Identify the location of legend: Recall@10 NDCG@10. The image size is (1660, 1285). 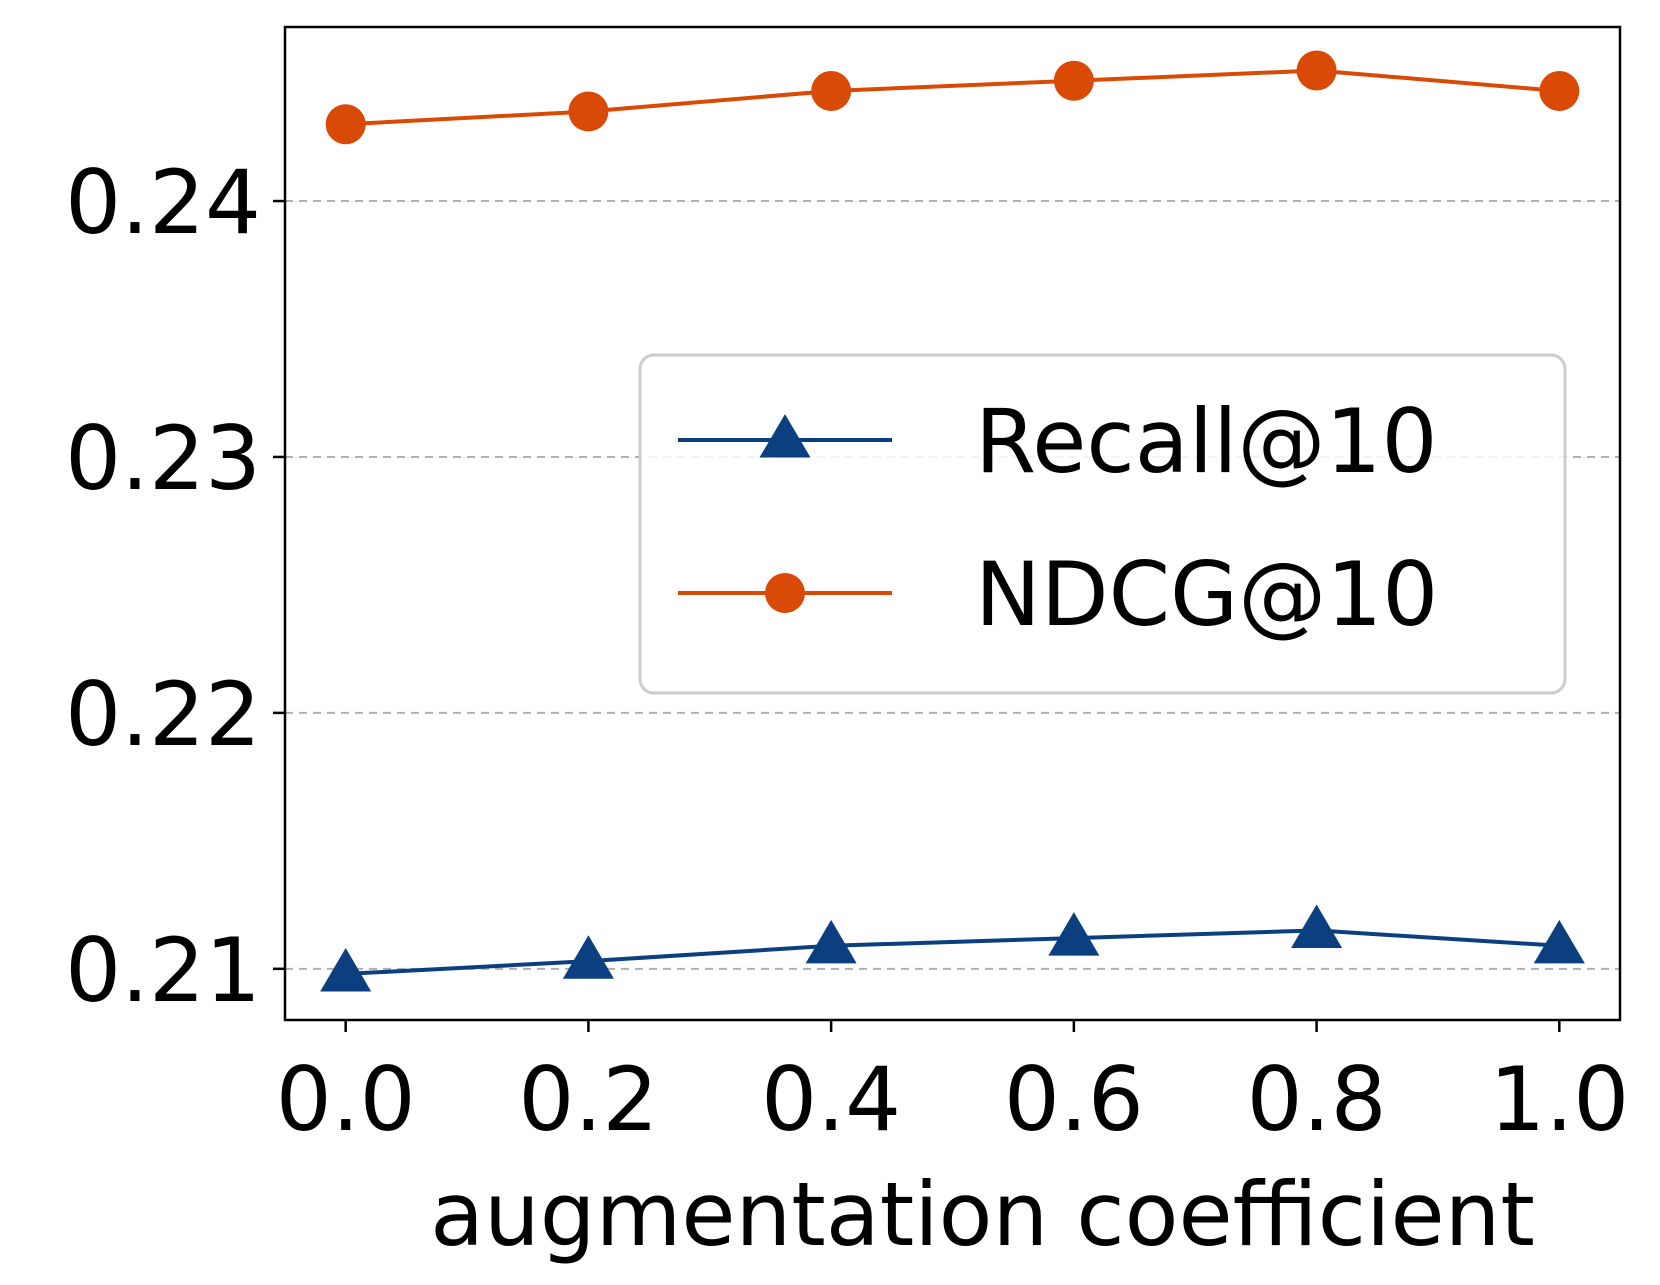
(1102, 524).